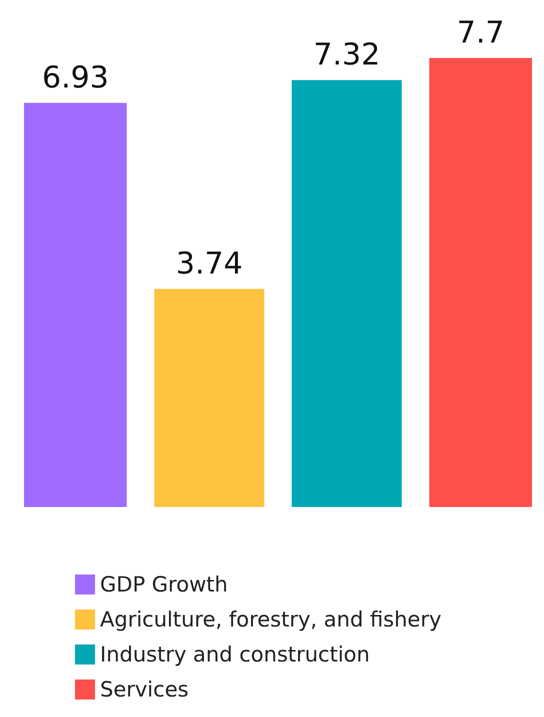 The image size is (544, 717). I want to click on data-label: 7.32, so click(346, 55).